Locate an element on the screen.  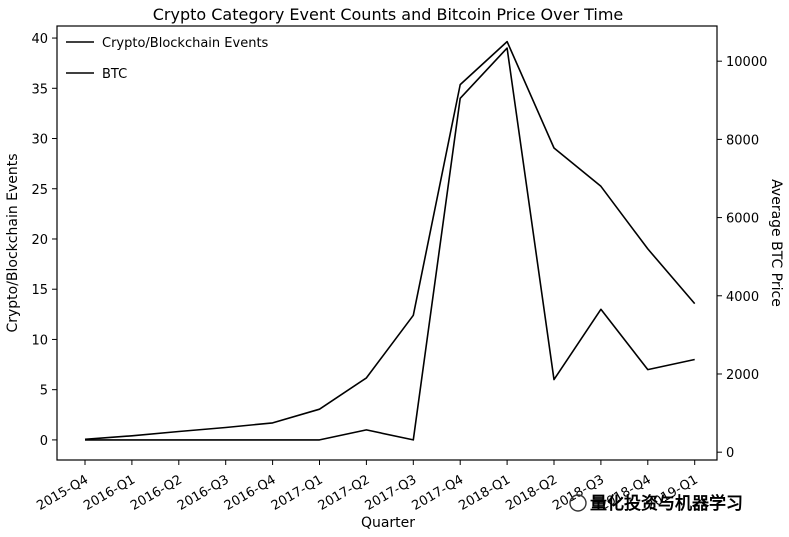
watermark: 量化投资与机器学习 is located at coordinates (656, 503).